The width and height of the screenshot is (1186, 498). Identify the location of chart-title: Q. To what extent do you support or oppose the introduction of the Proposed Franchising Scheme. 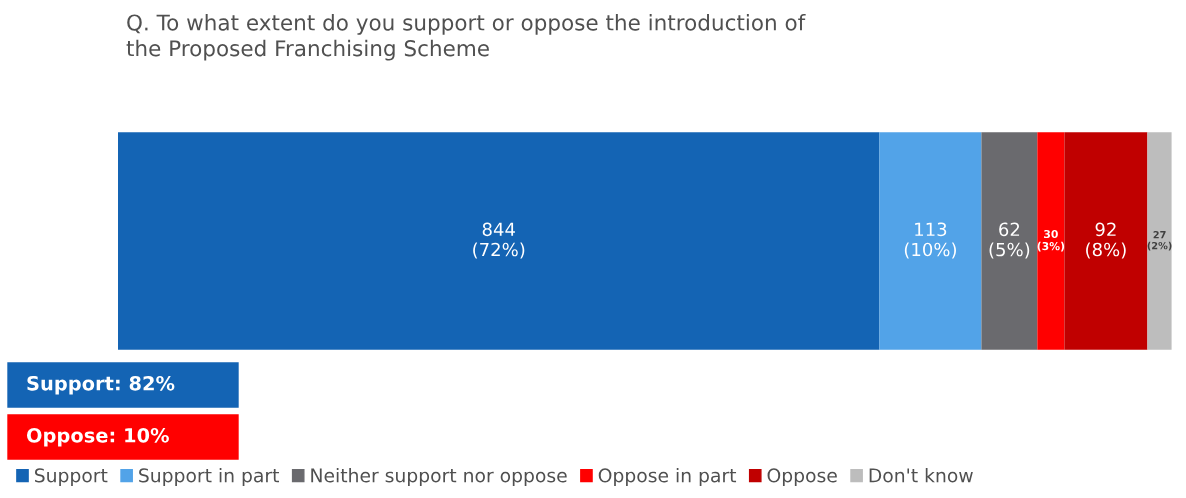
(466, 37).